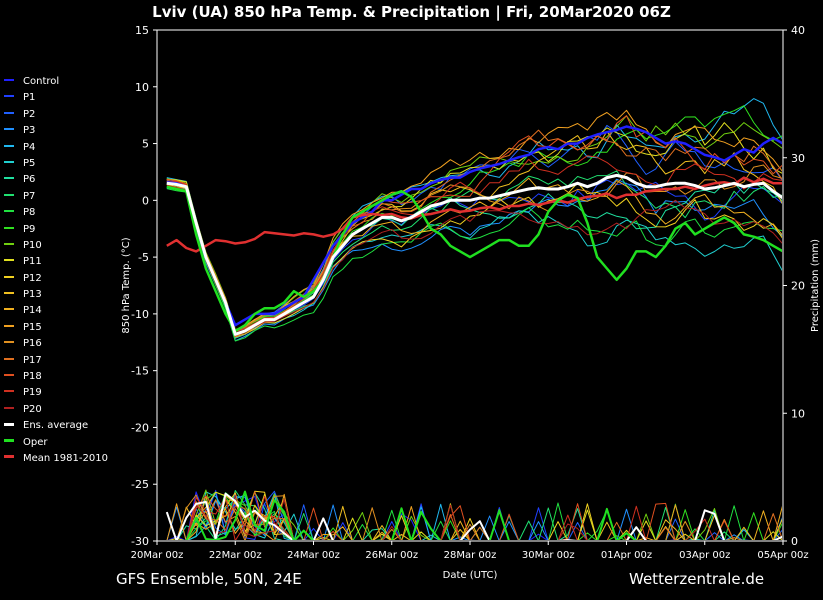 The width and height of the screenshot is (823, 600). Describe the element at coordinates (140, 314) in the screenshot. I see `y-tick-label: -10` at that location.